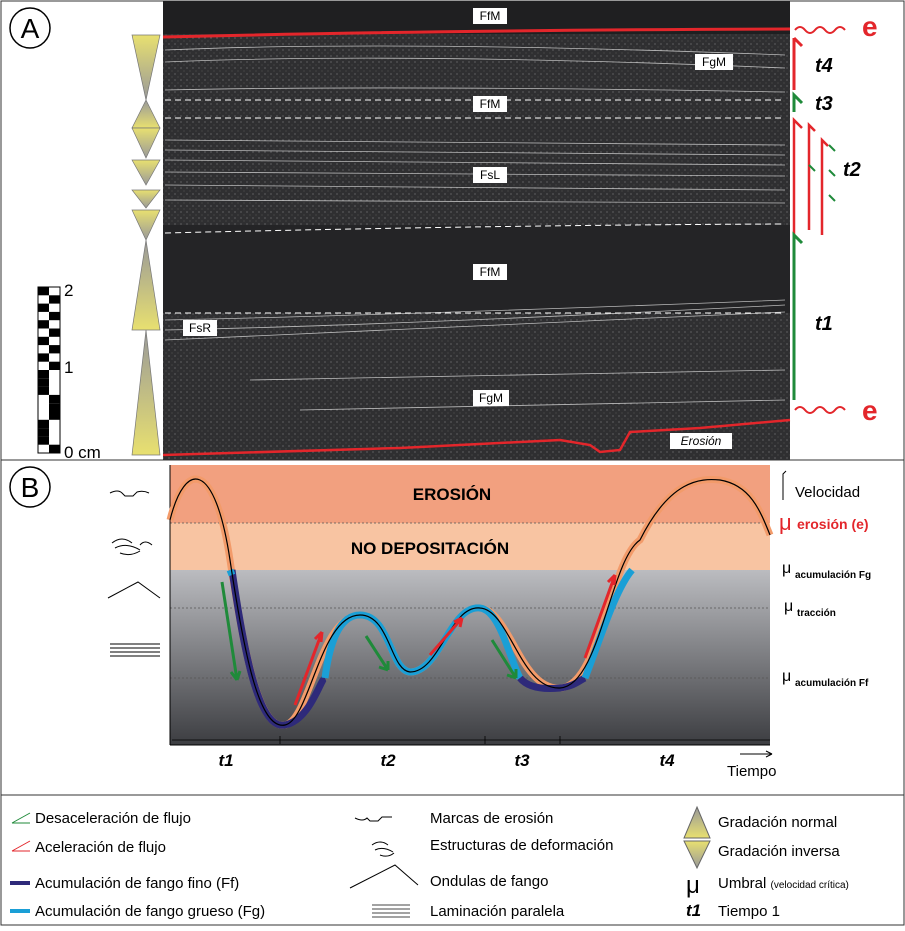 The height and width of the screenshot is (931, 905). What do you see at coordinates (82, 452) in the screenshot?
I see `scale-tick: 0 cm` at bounding box center [82, 452].